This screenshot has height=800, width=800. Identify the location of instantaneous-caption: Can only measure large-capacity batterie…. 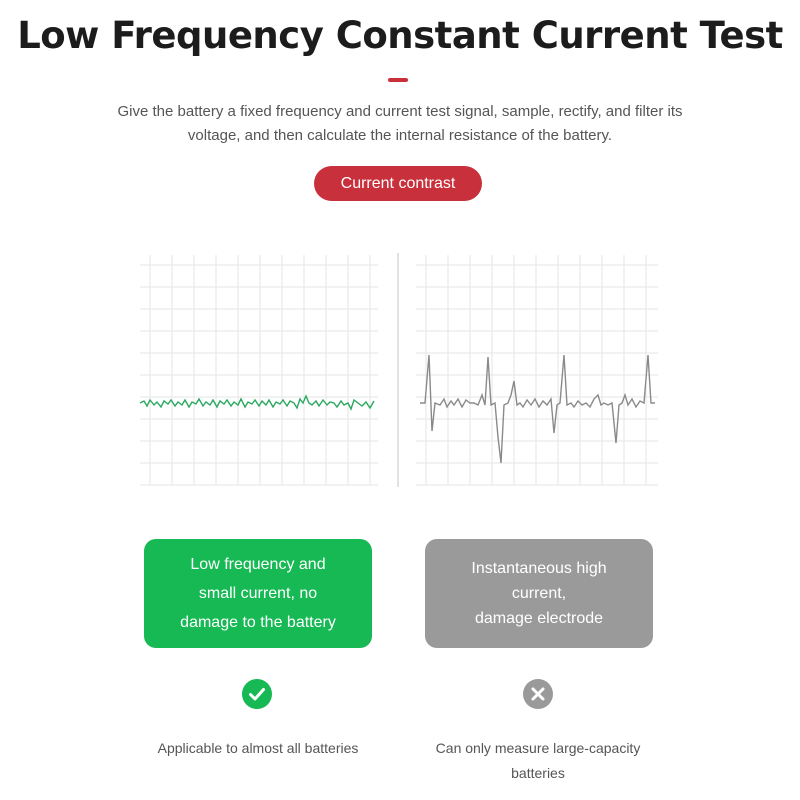
(538, 761).